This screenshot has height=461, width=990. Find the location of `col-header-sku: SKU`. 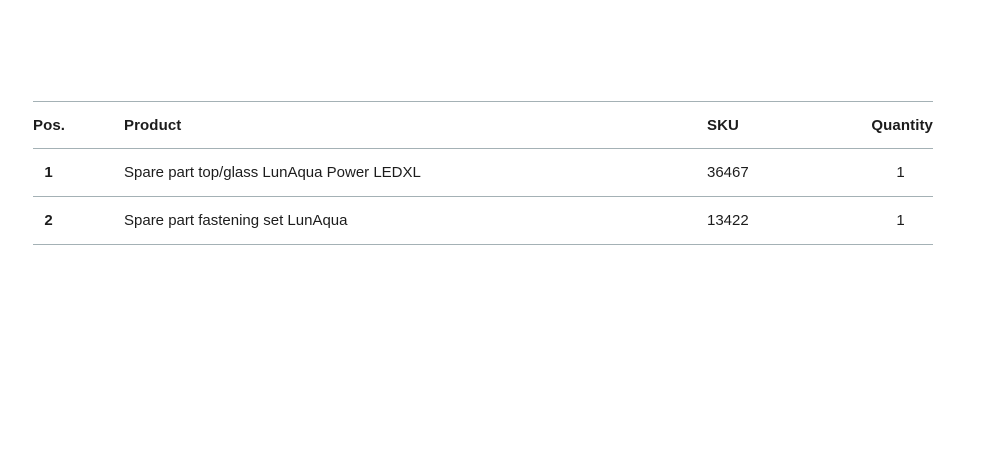

col-header-sku: SKU is located at coordinates (723, 125).